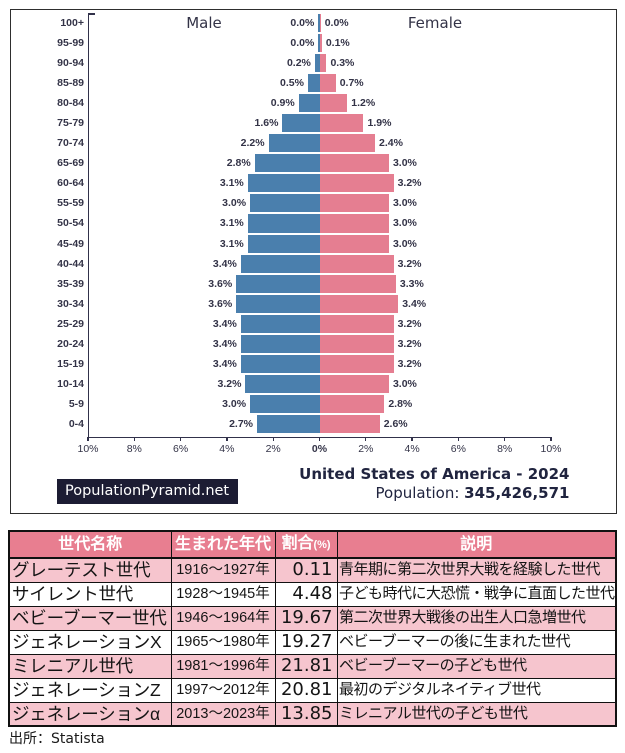 The height and width of the screenshot is (753, 625). I want to click on cell-name: ジェネレーションZ, so click(90, 690).